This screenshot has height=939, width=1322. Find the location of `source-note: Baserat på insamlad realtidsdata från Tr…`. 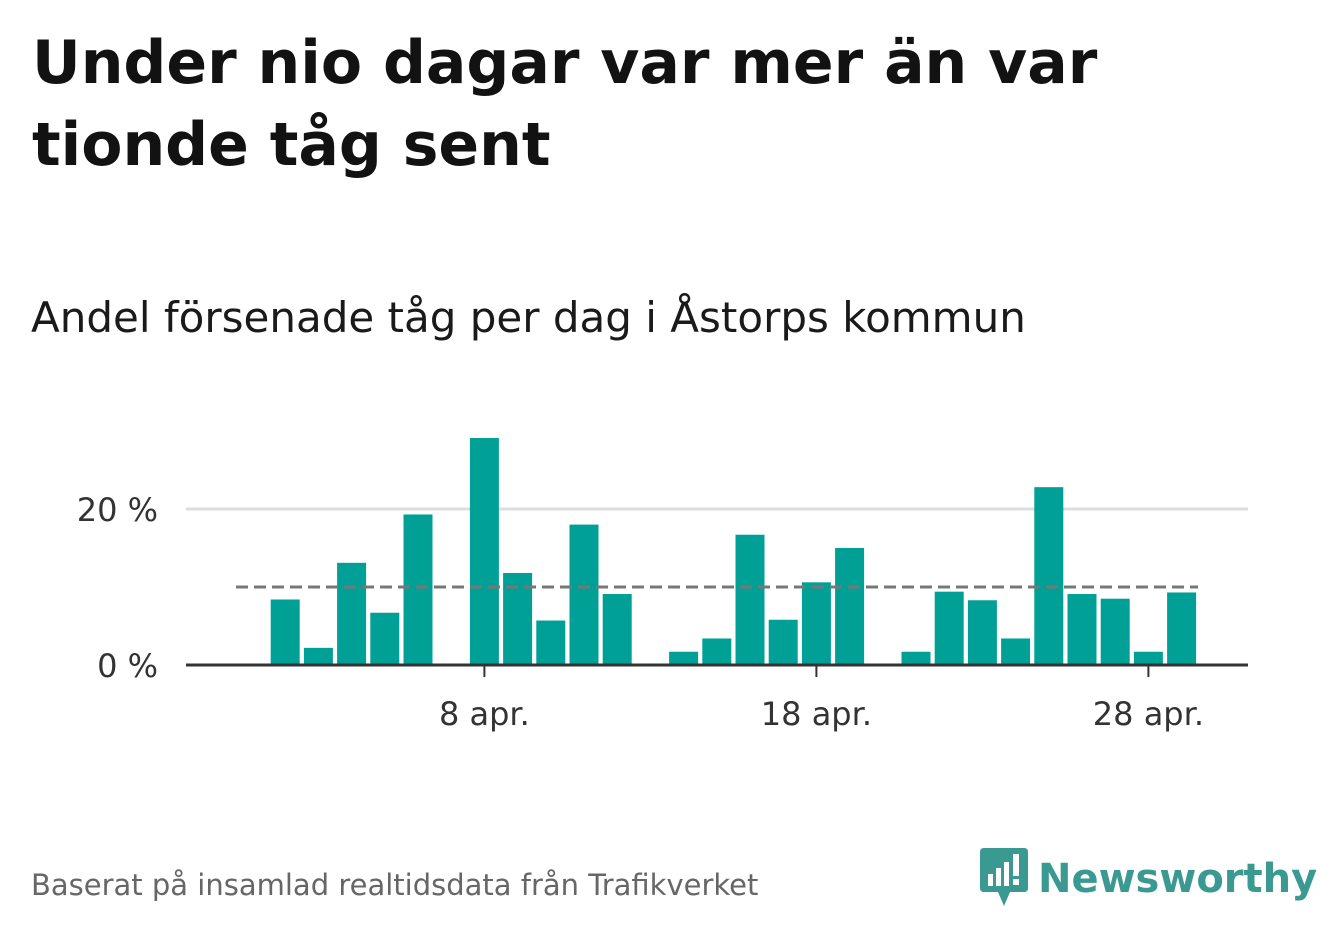

source-note: Baserat på insamlad realtidsdata från Tr… is located at coordinates (395, 885).